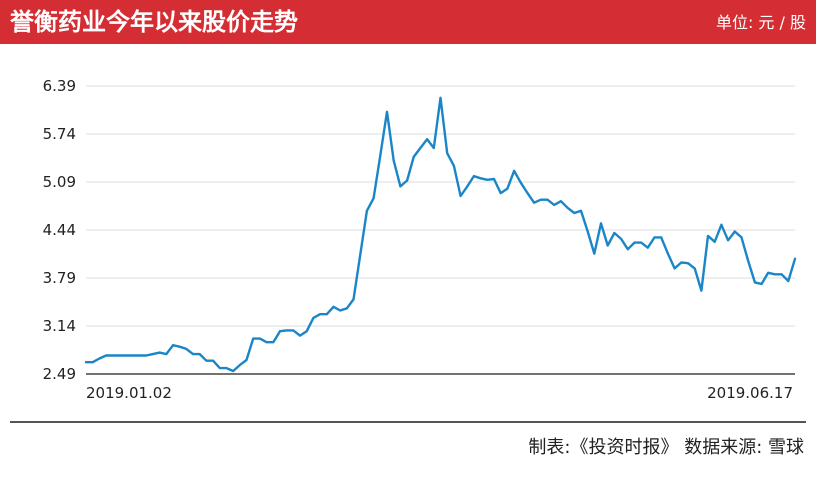 This screenshot has height=478, width=816. What do you see at coordinates (666, 447) in the screenshot?
I see `source-note: 制表:《投资时报》 数据来源: 雪球` at bounding box center [666, 447].